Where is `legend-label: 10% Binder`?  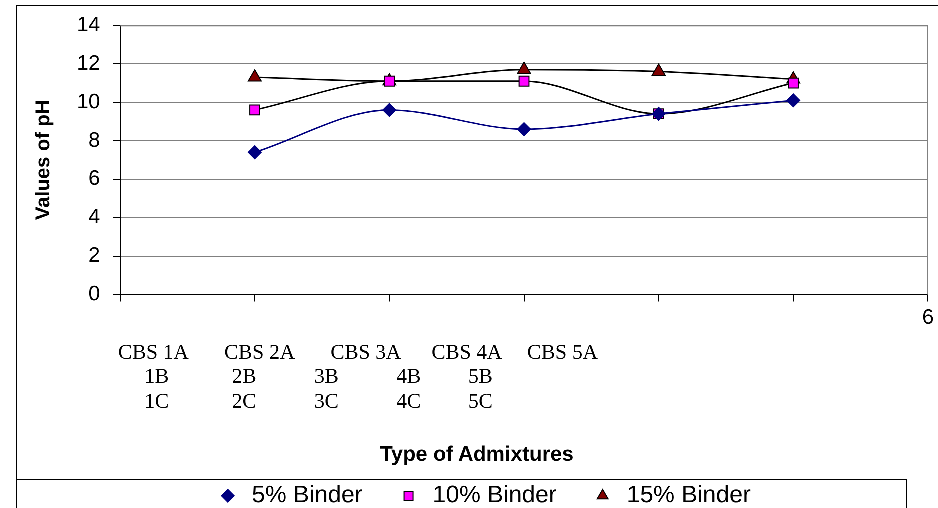 legend-label: 10% Binder is located at coordinates (494, 495).